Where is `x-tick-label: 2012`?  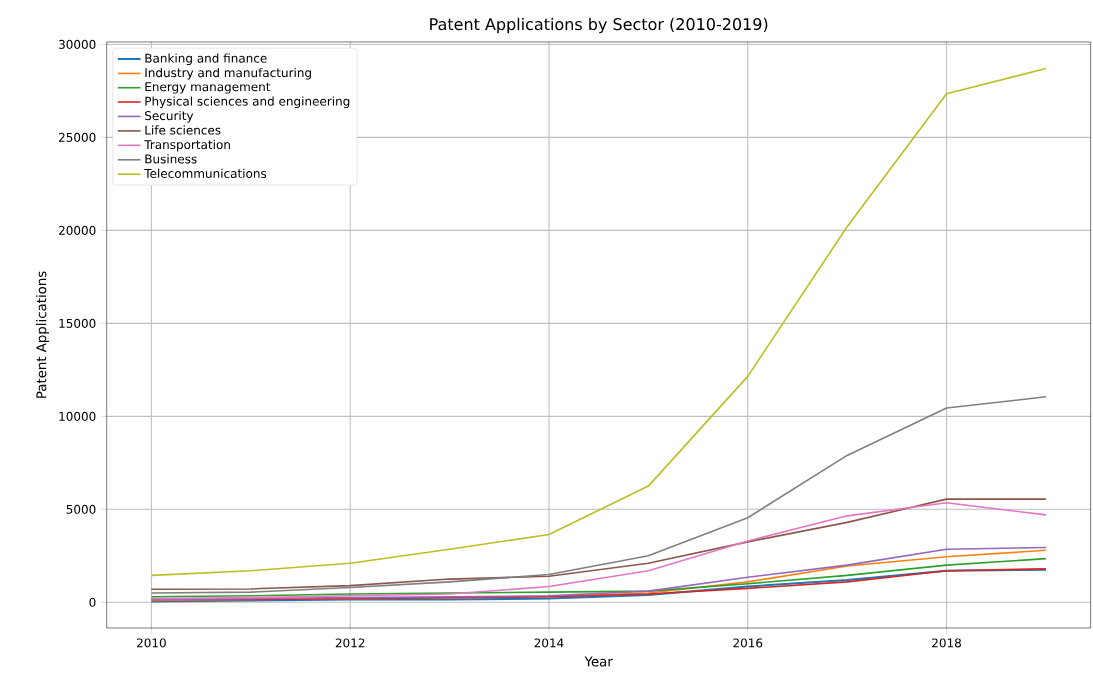 x-tick-label: 2012 is located at coordinates (350, 643).